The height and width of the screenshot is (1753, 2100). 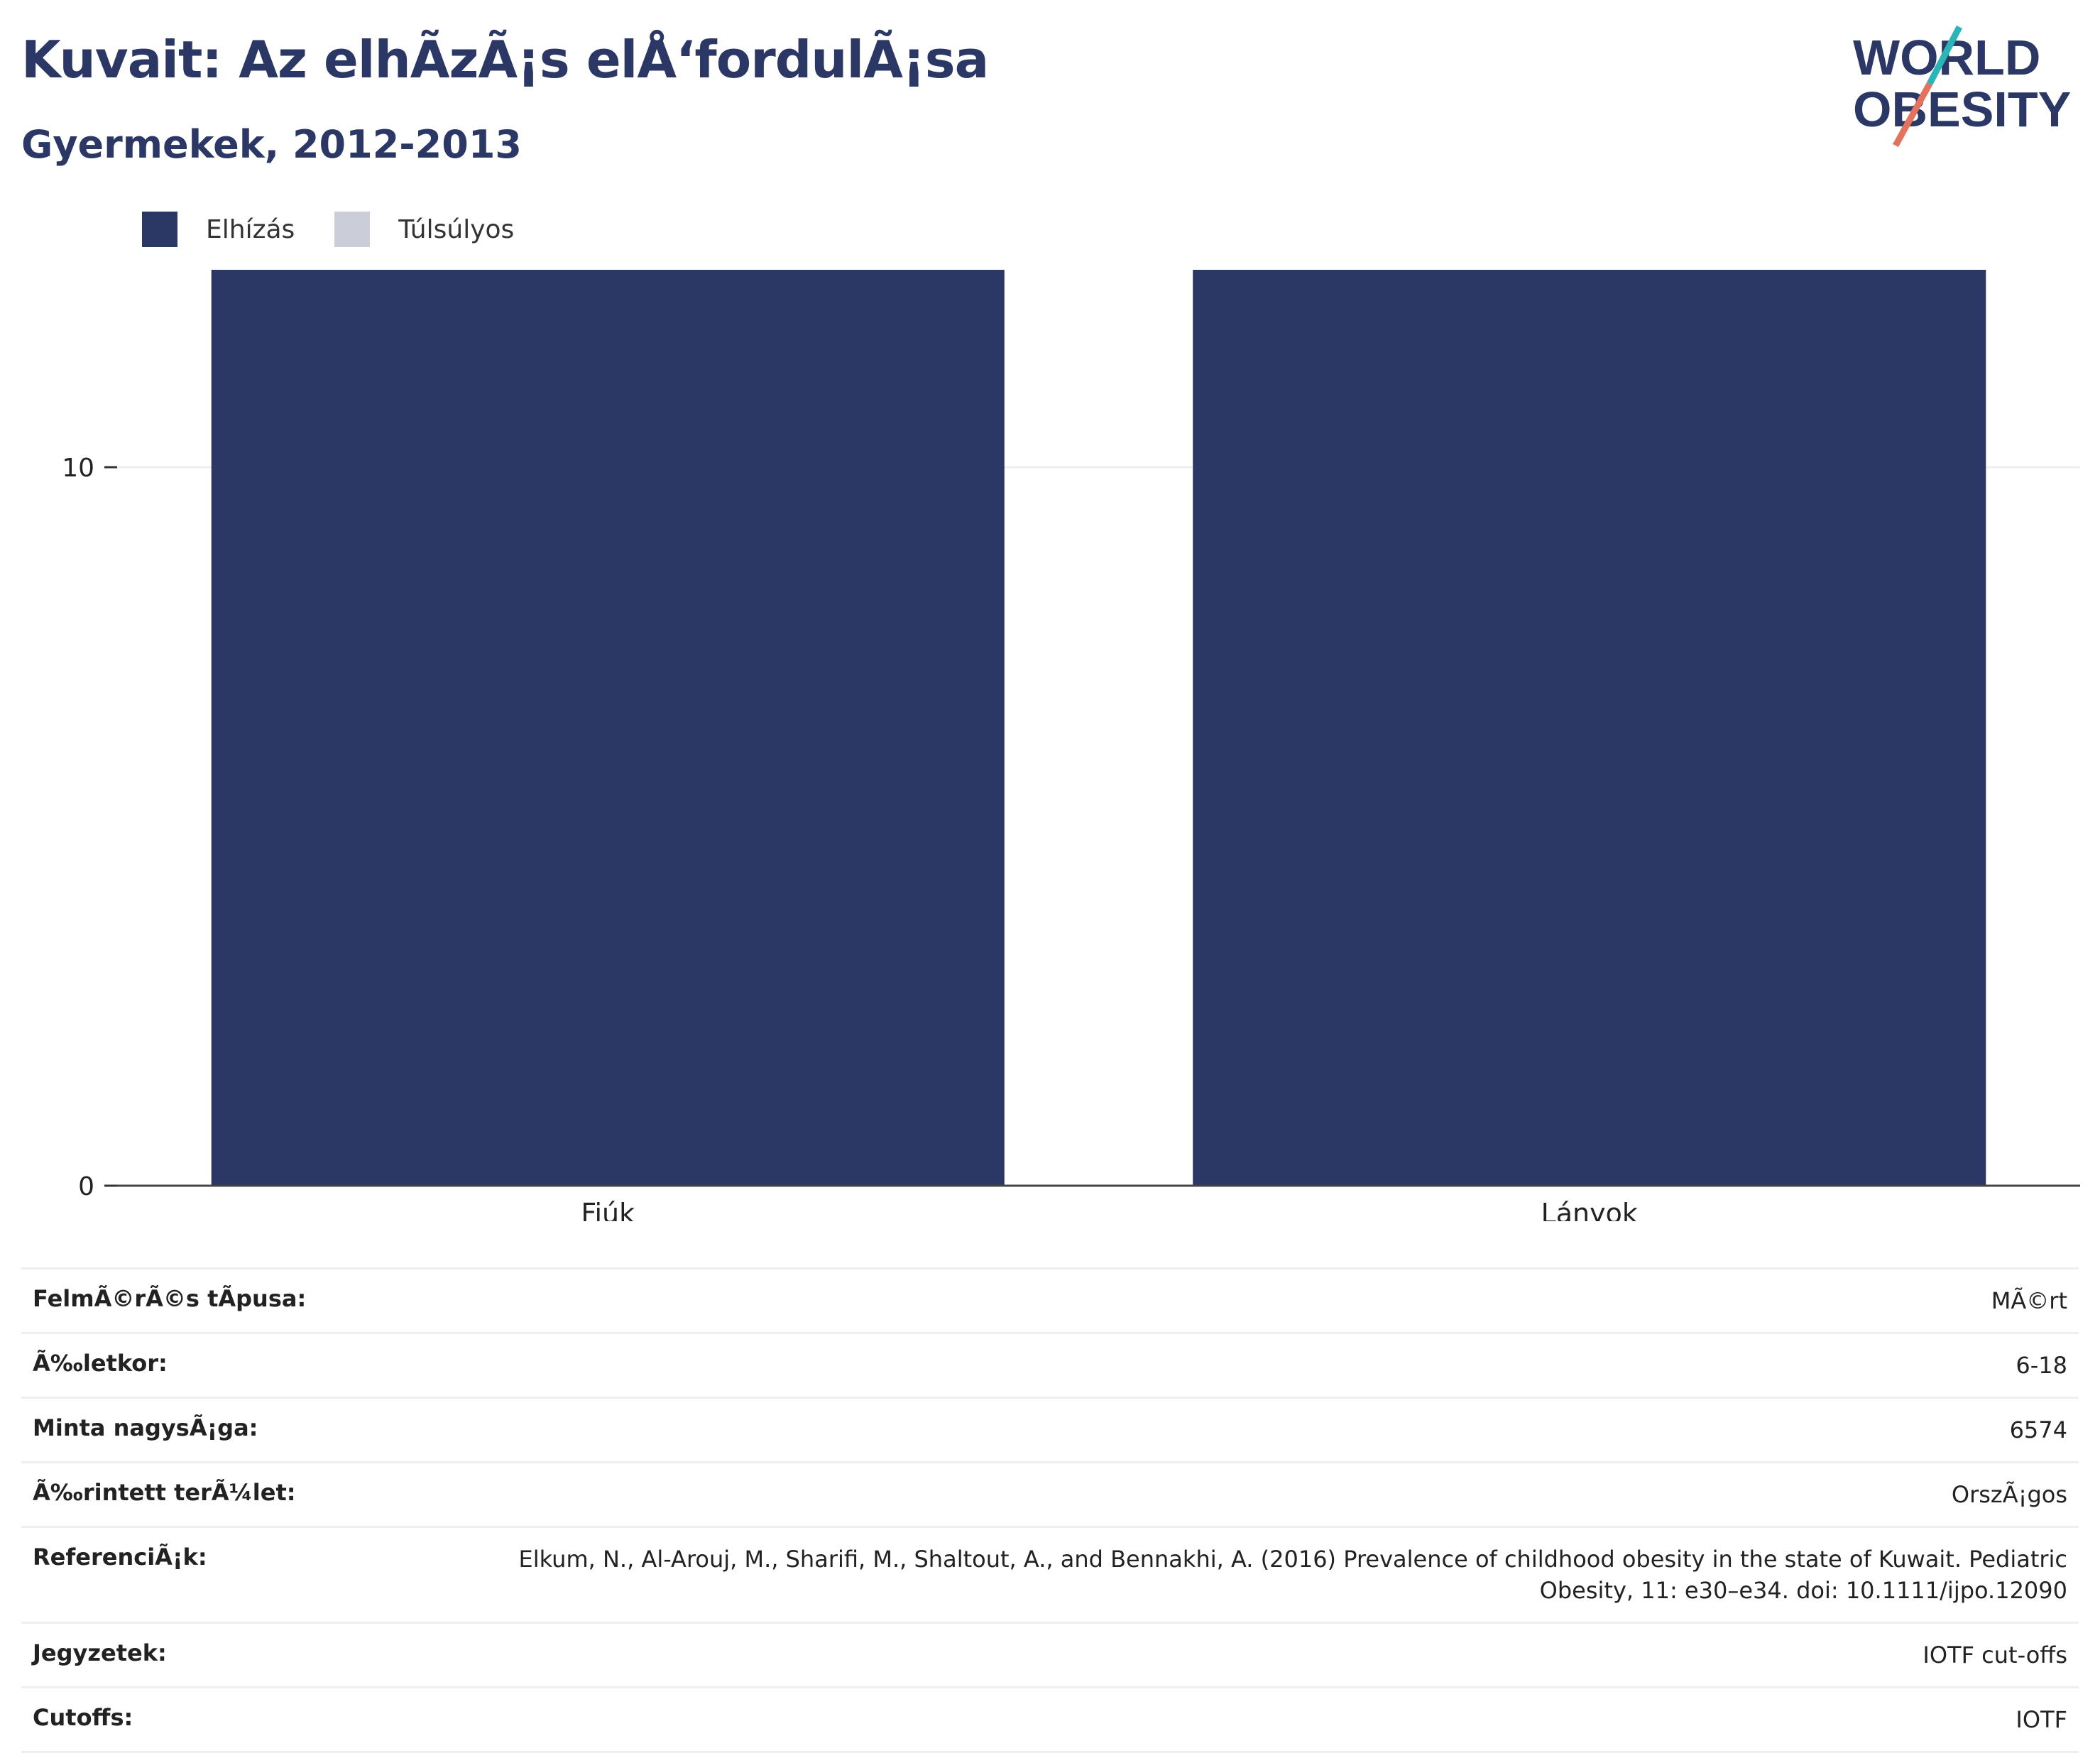 I want to click on metadata-label: ReferenciÃ¡k:, so click(x=120, y=1557).